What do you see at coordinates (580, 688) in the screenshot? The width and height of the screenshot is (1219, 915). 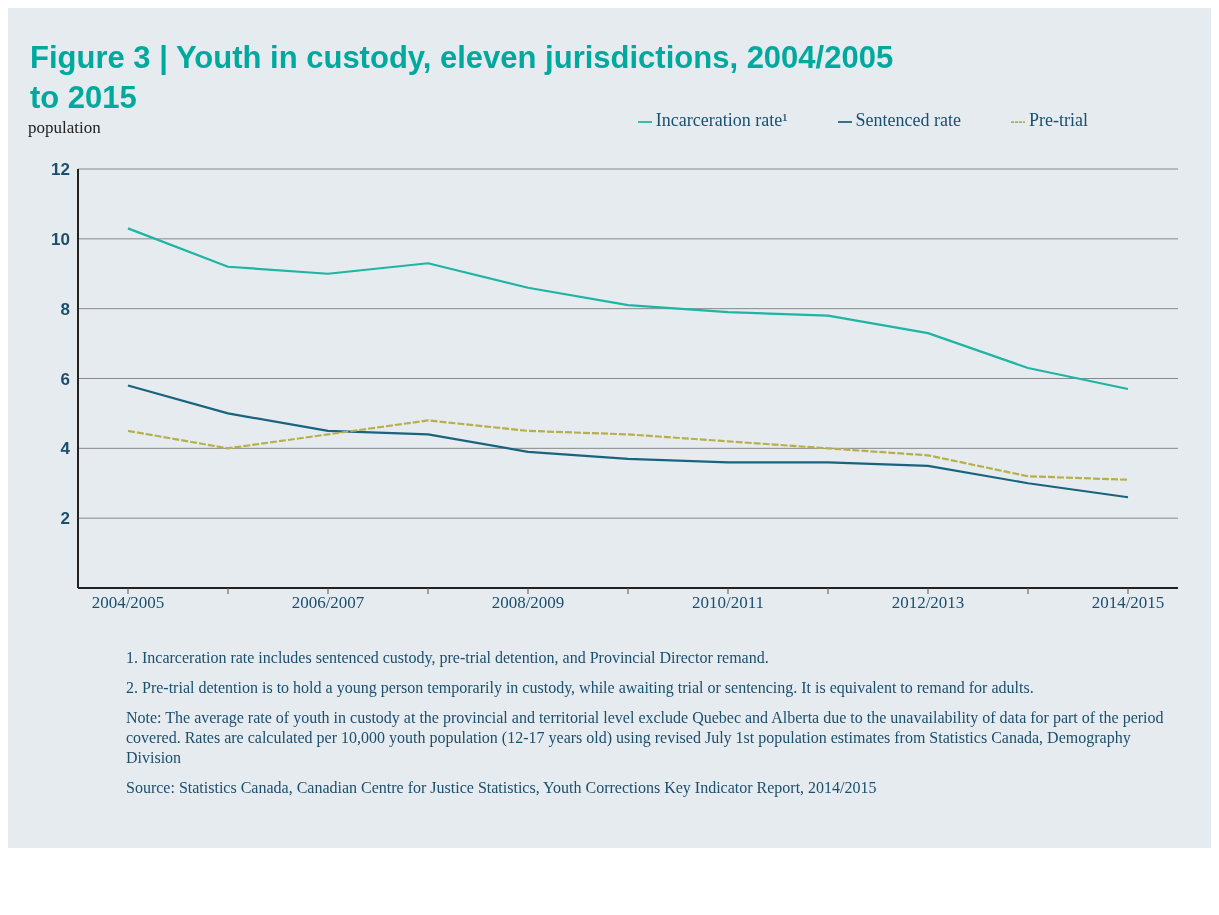 I see `text: 2. Pre-trial detention is to hold a young person temporarily in custody, while awaiting trial or sentencing. It is equivalent to remand for adults.` at bounding box center [580, 688].